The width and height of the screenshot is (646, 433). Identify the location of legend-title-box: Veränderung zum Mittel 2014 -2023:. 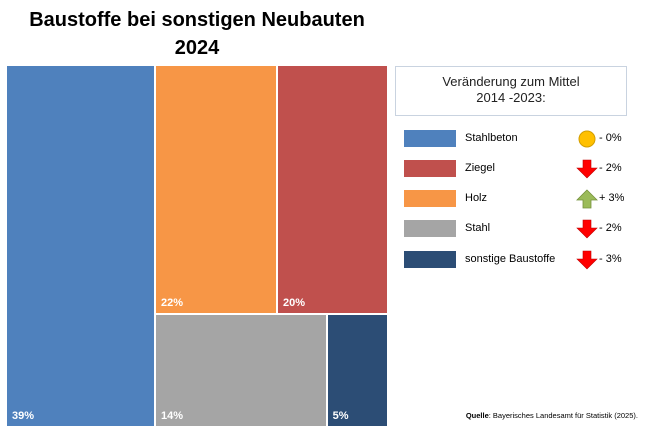
(511, 91).